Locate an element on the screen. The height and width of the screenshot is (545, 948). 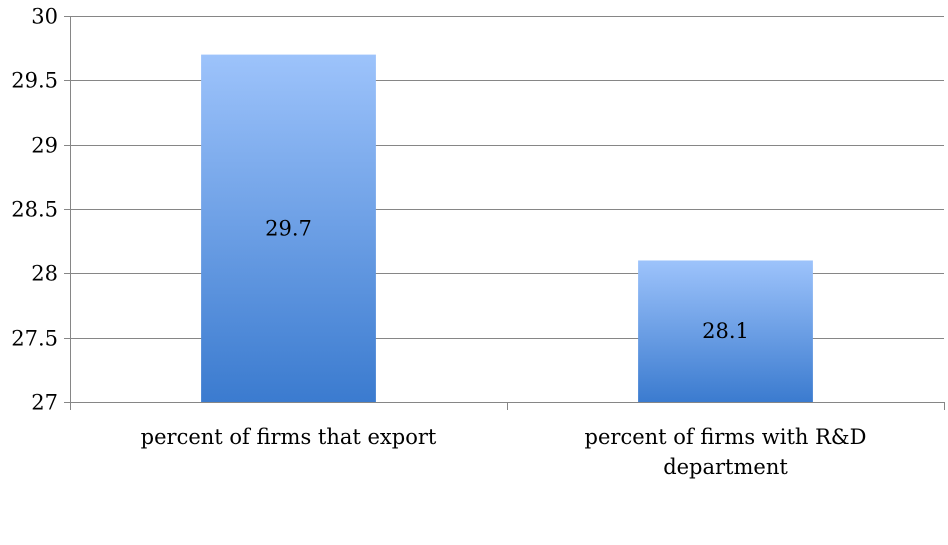
x-category-label: percent of firms with R&D department is located at coordinates (726, 452).